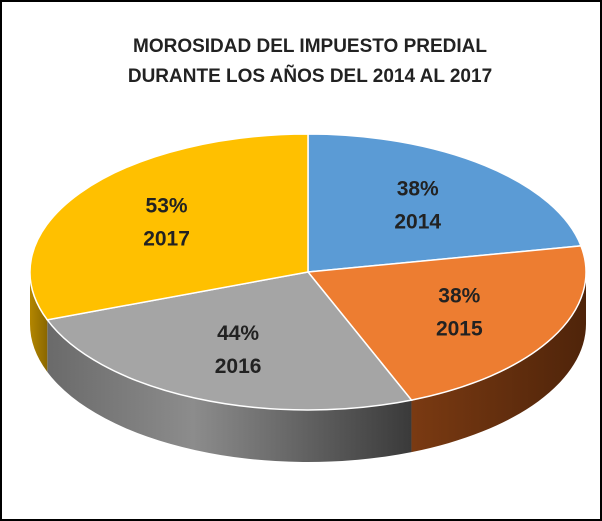  I want to click on category-label: 2015, so click(459, 329).